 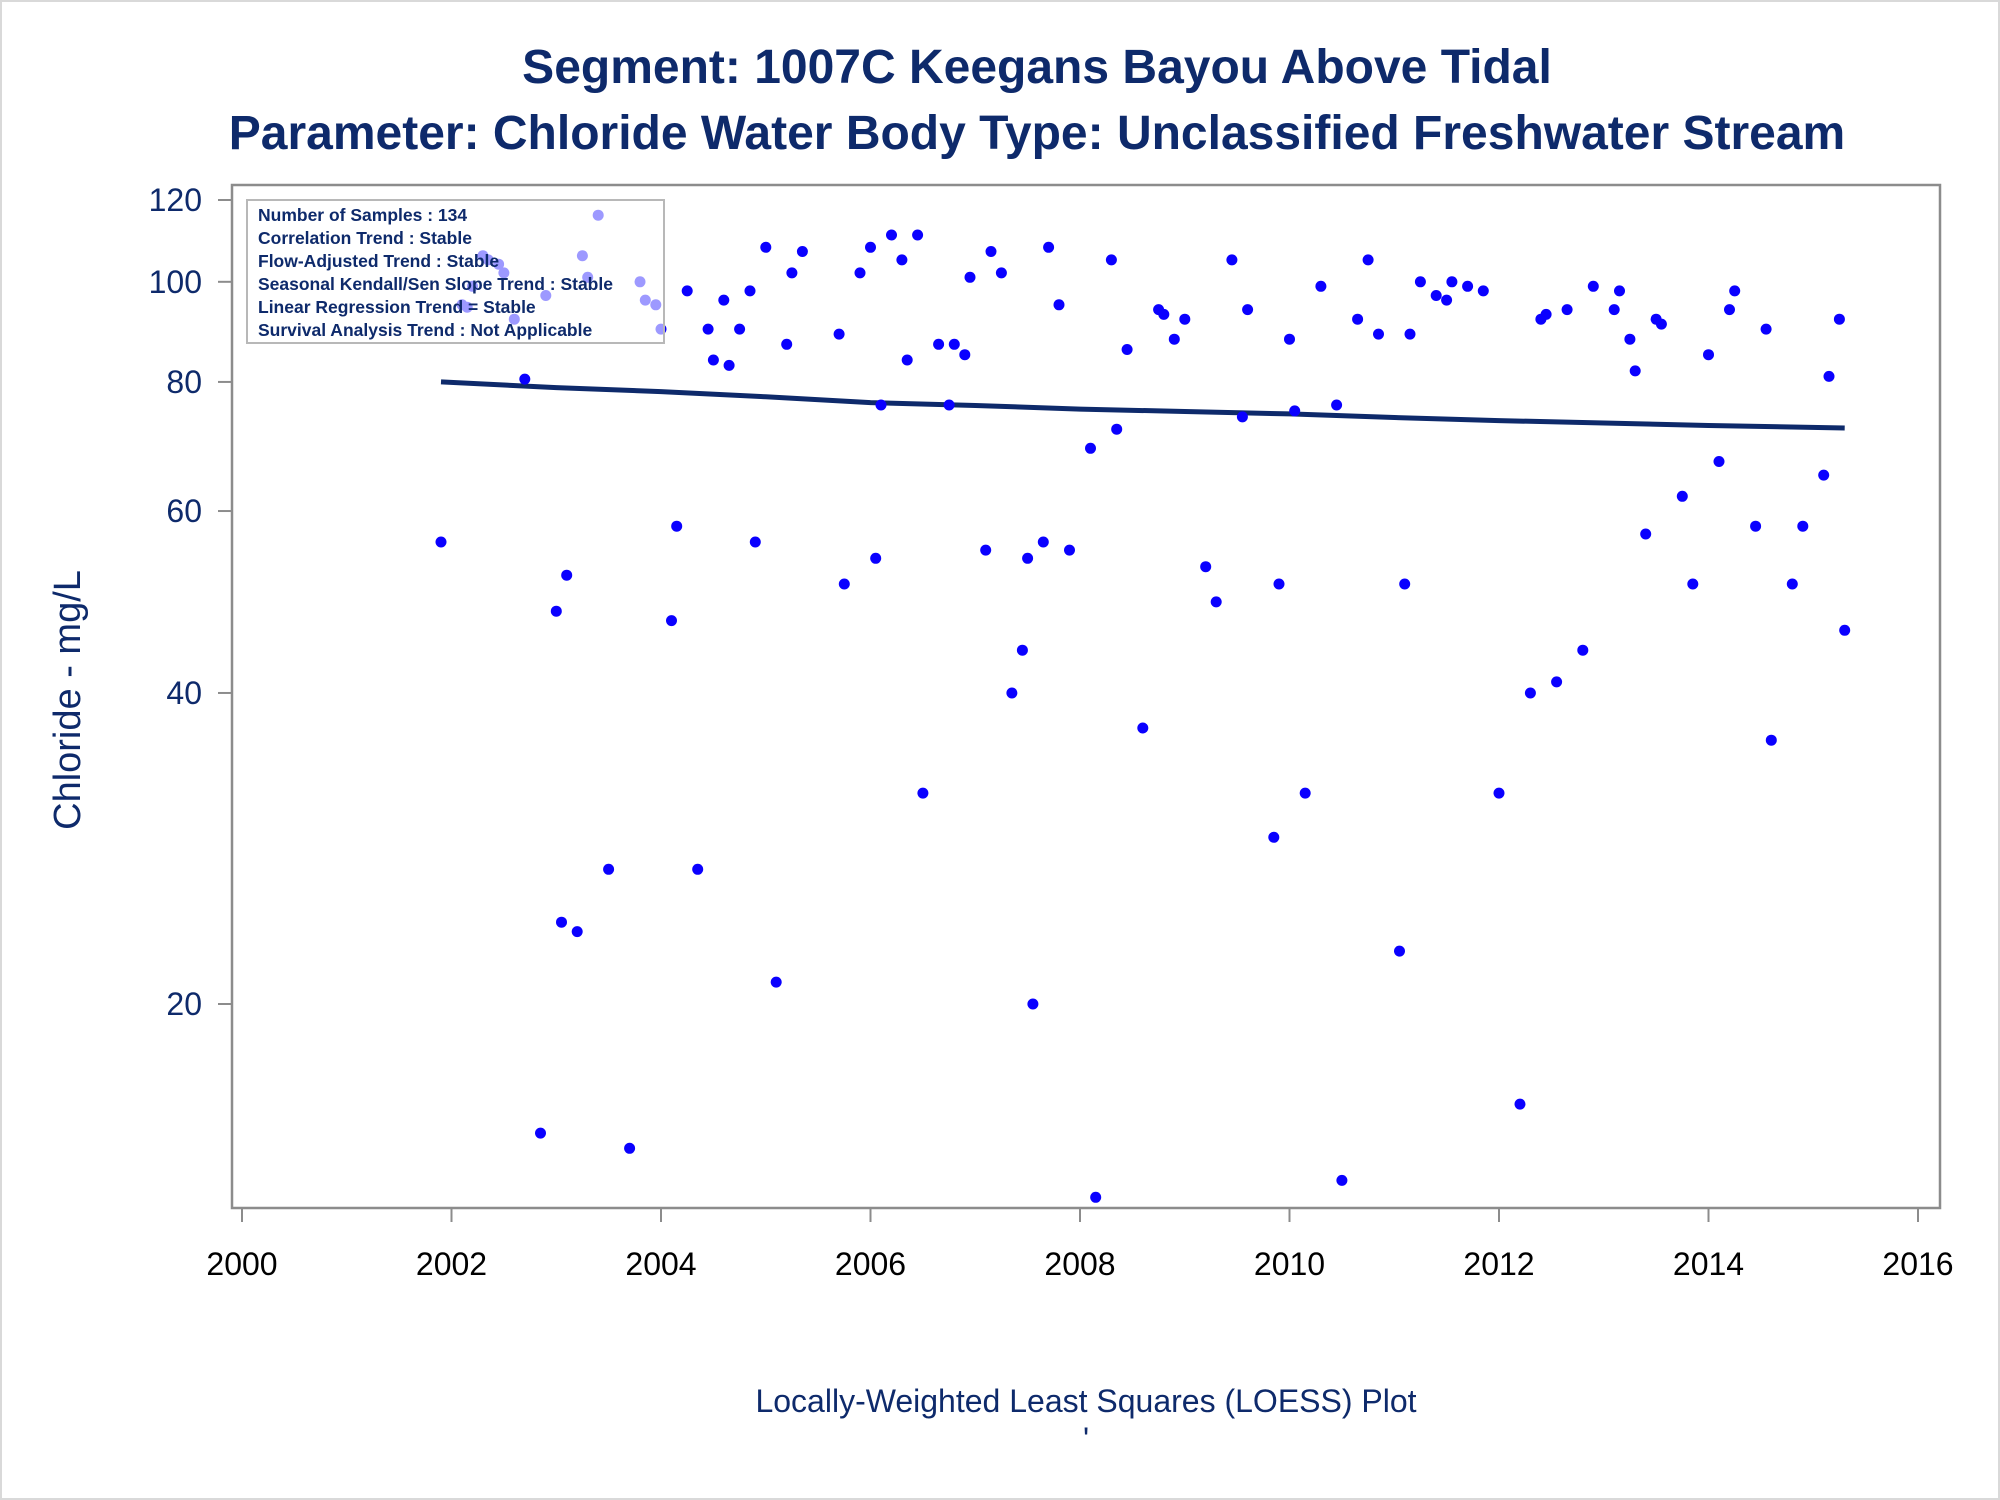 I want to click on x-tick-label: 2004, so click(x=660, y=1264).